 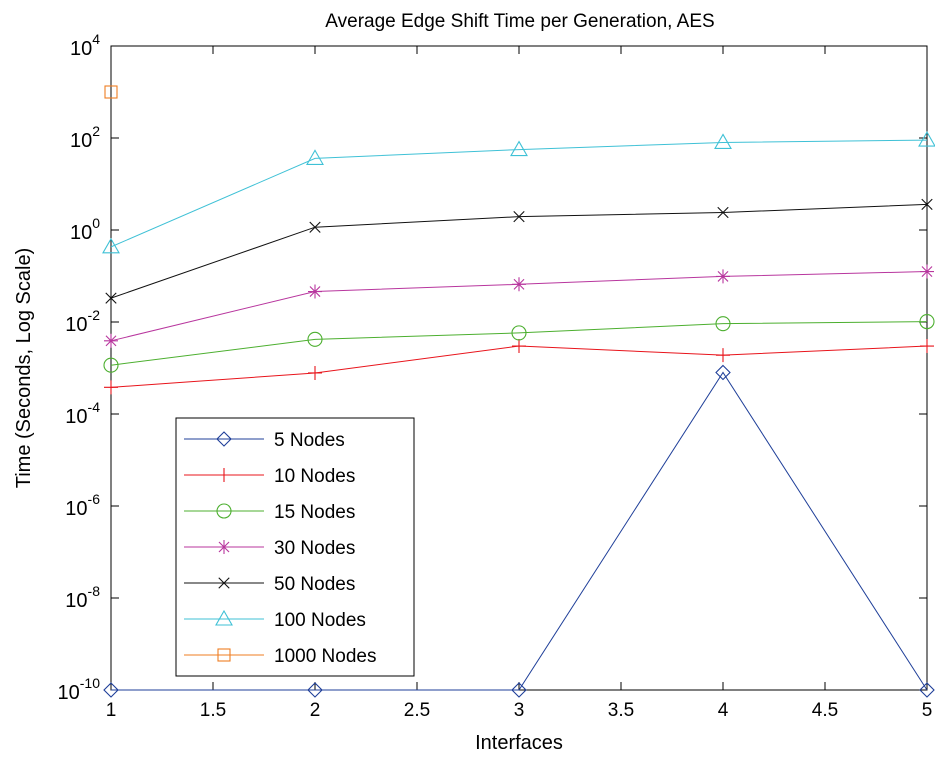 I want to click on legend-item: 50 Nodes, so click(x=269, y=584).